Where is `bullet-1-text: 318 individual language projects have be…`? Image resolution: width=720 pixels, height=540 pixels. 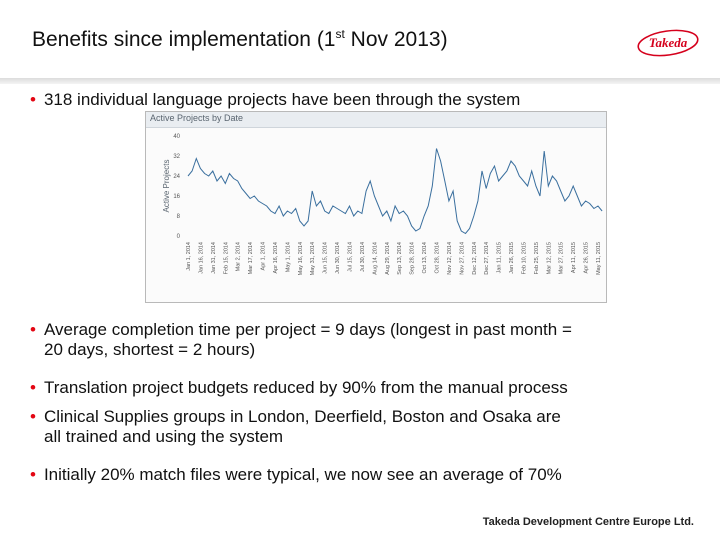
bullet-1-text: 318 individual language projects have be… is located at coordinates (282, 99).